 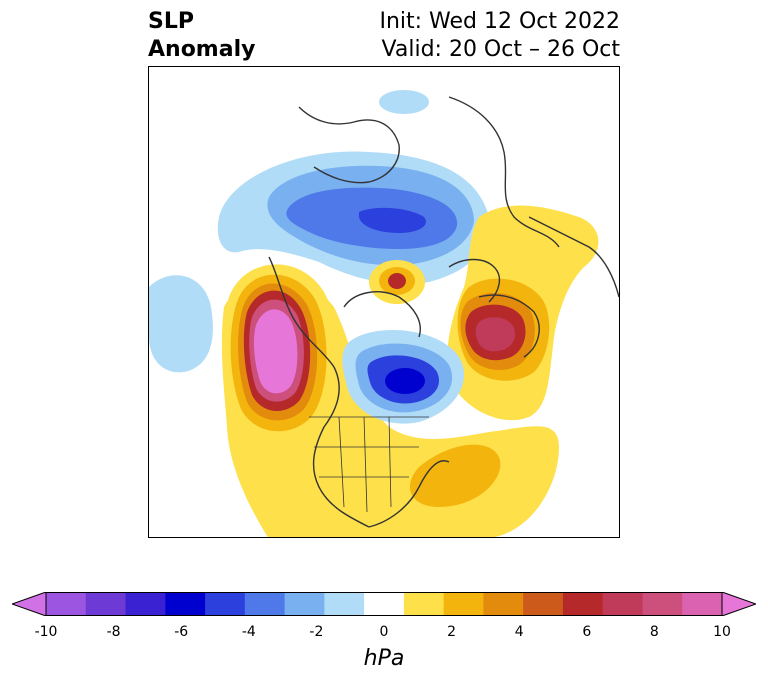 What do you see at coordinates (405, 381) in the screenshot?
I see `anomaly-dark-blue-hudson` at bounding box center [405, 381].